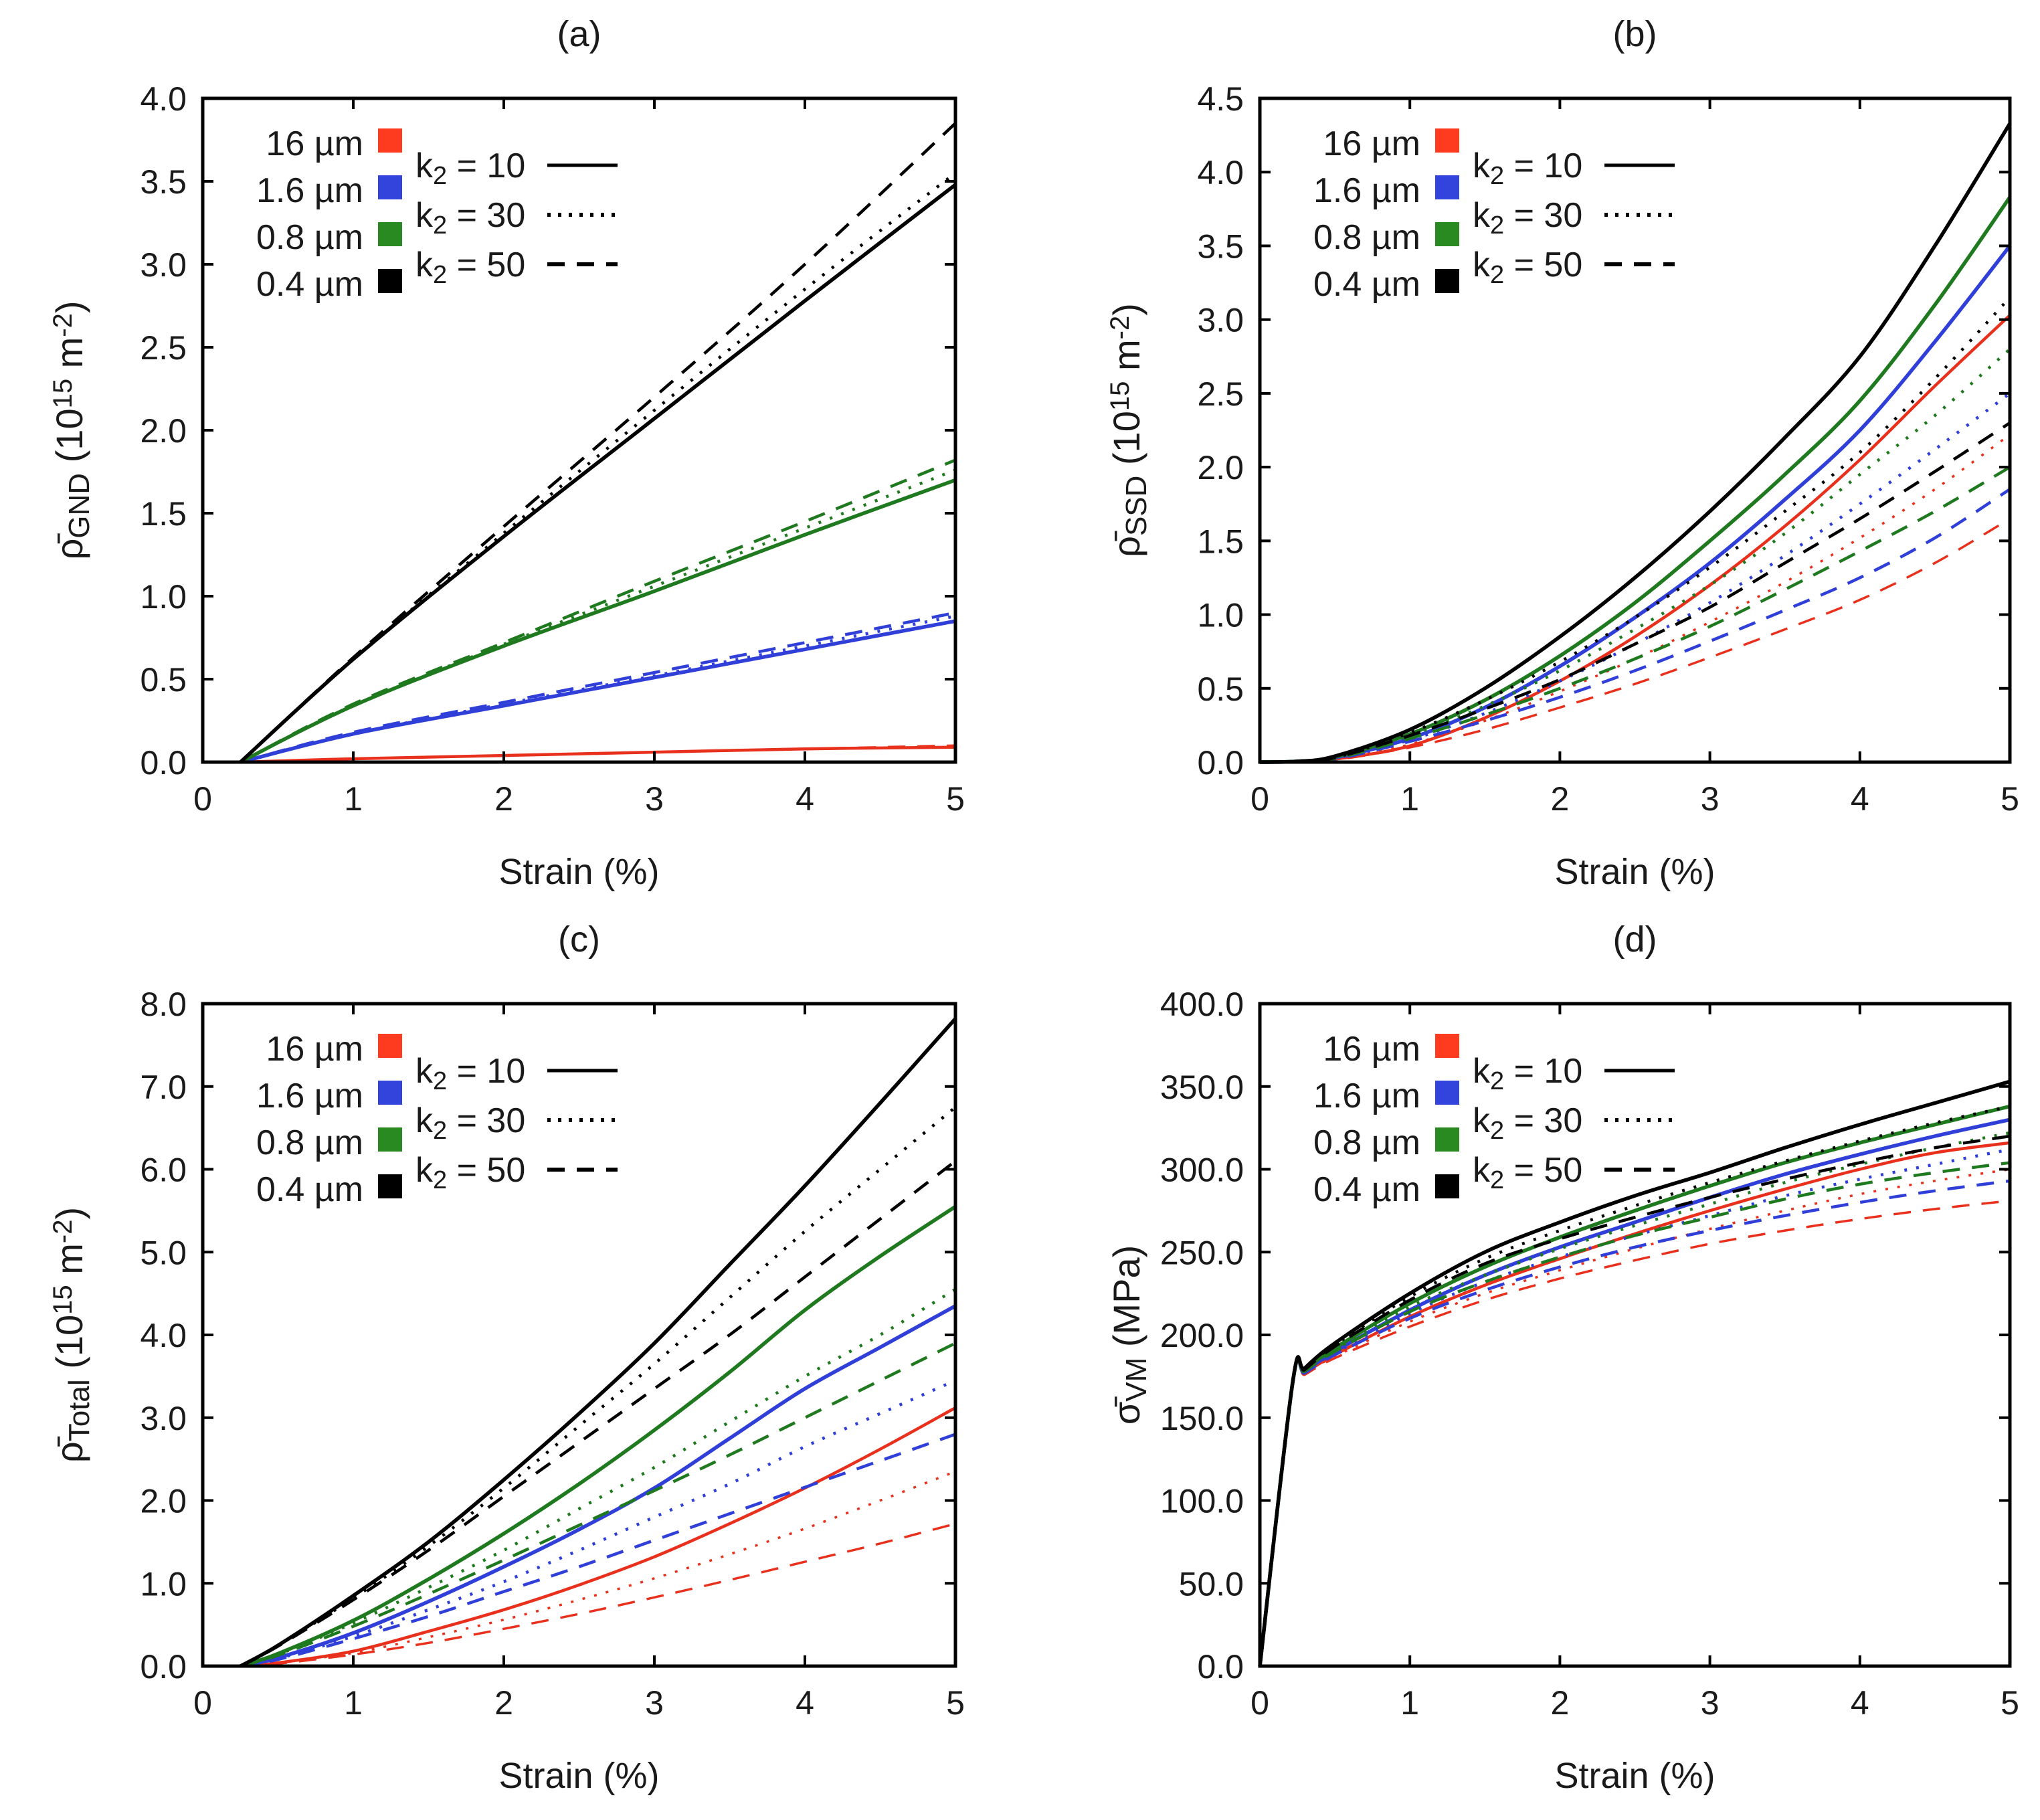 This screenshot has width=2040, height=1820. What do you see at coordinates (163, 1170) in the screenshot?
I see `y-tick-label: 6.0` at bounding box center [163, 1170].